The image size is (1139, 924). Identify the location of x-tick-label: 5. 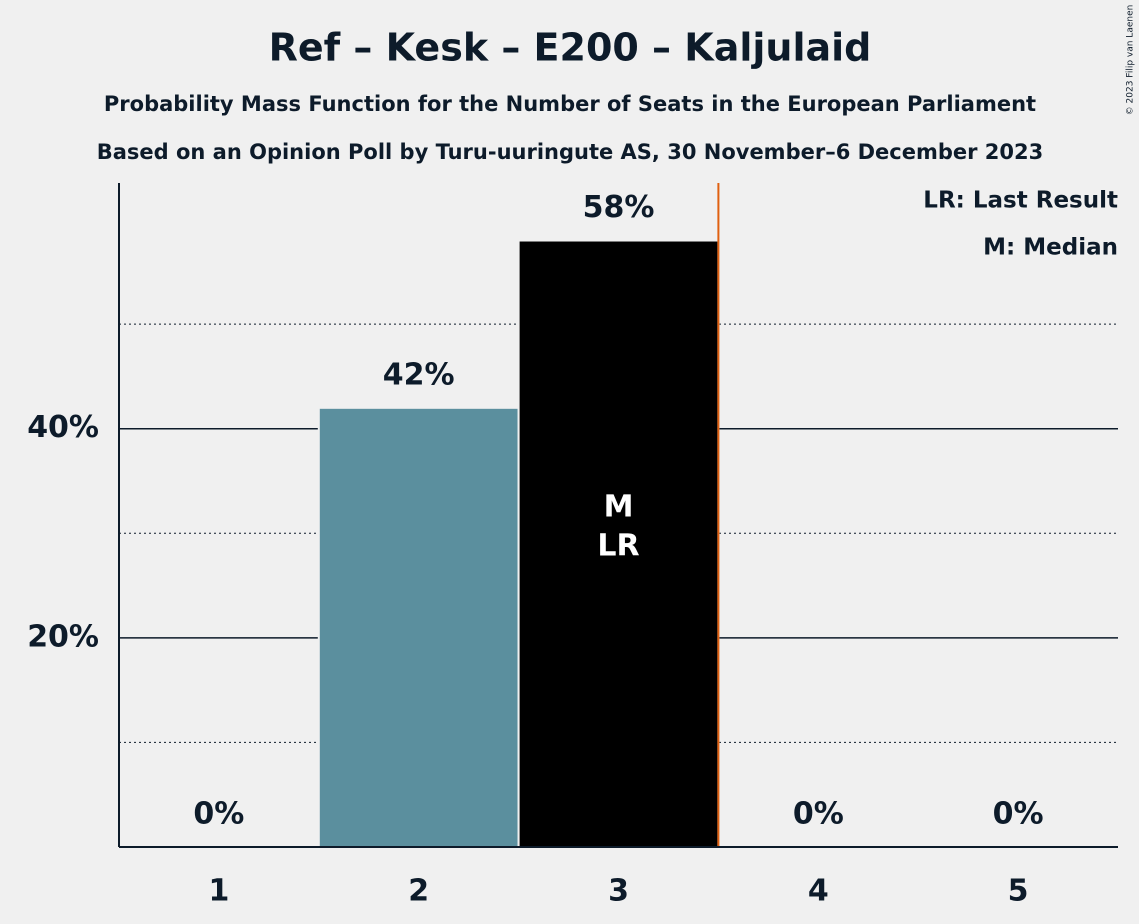
(1018, 891).